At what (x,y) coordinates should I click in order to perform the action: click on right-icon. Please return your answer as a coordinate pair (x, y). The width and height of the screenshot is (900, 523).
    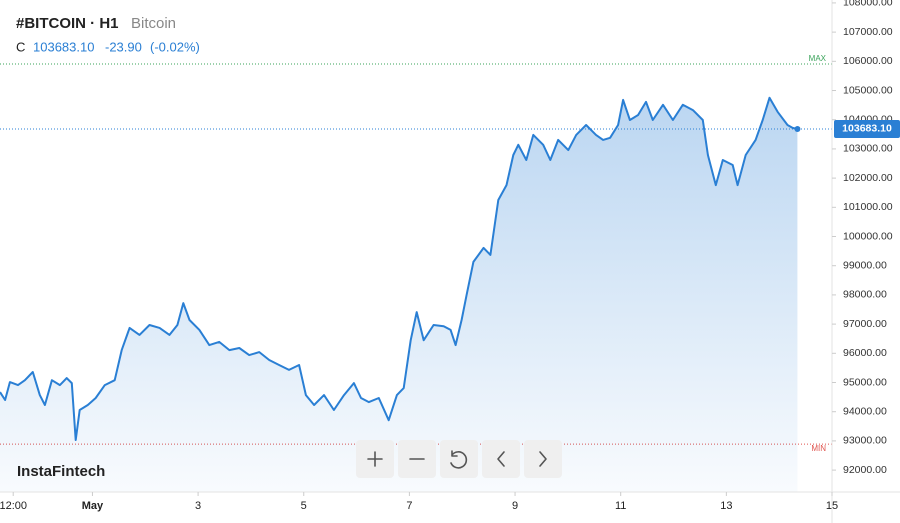
    Looking at the image, I should click on (543, 459).